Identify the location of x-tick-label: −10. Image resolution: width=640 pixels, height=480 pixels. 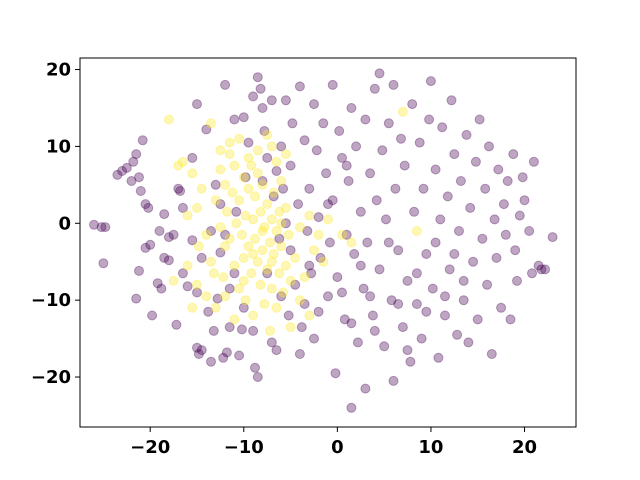
(244, 447).